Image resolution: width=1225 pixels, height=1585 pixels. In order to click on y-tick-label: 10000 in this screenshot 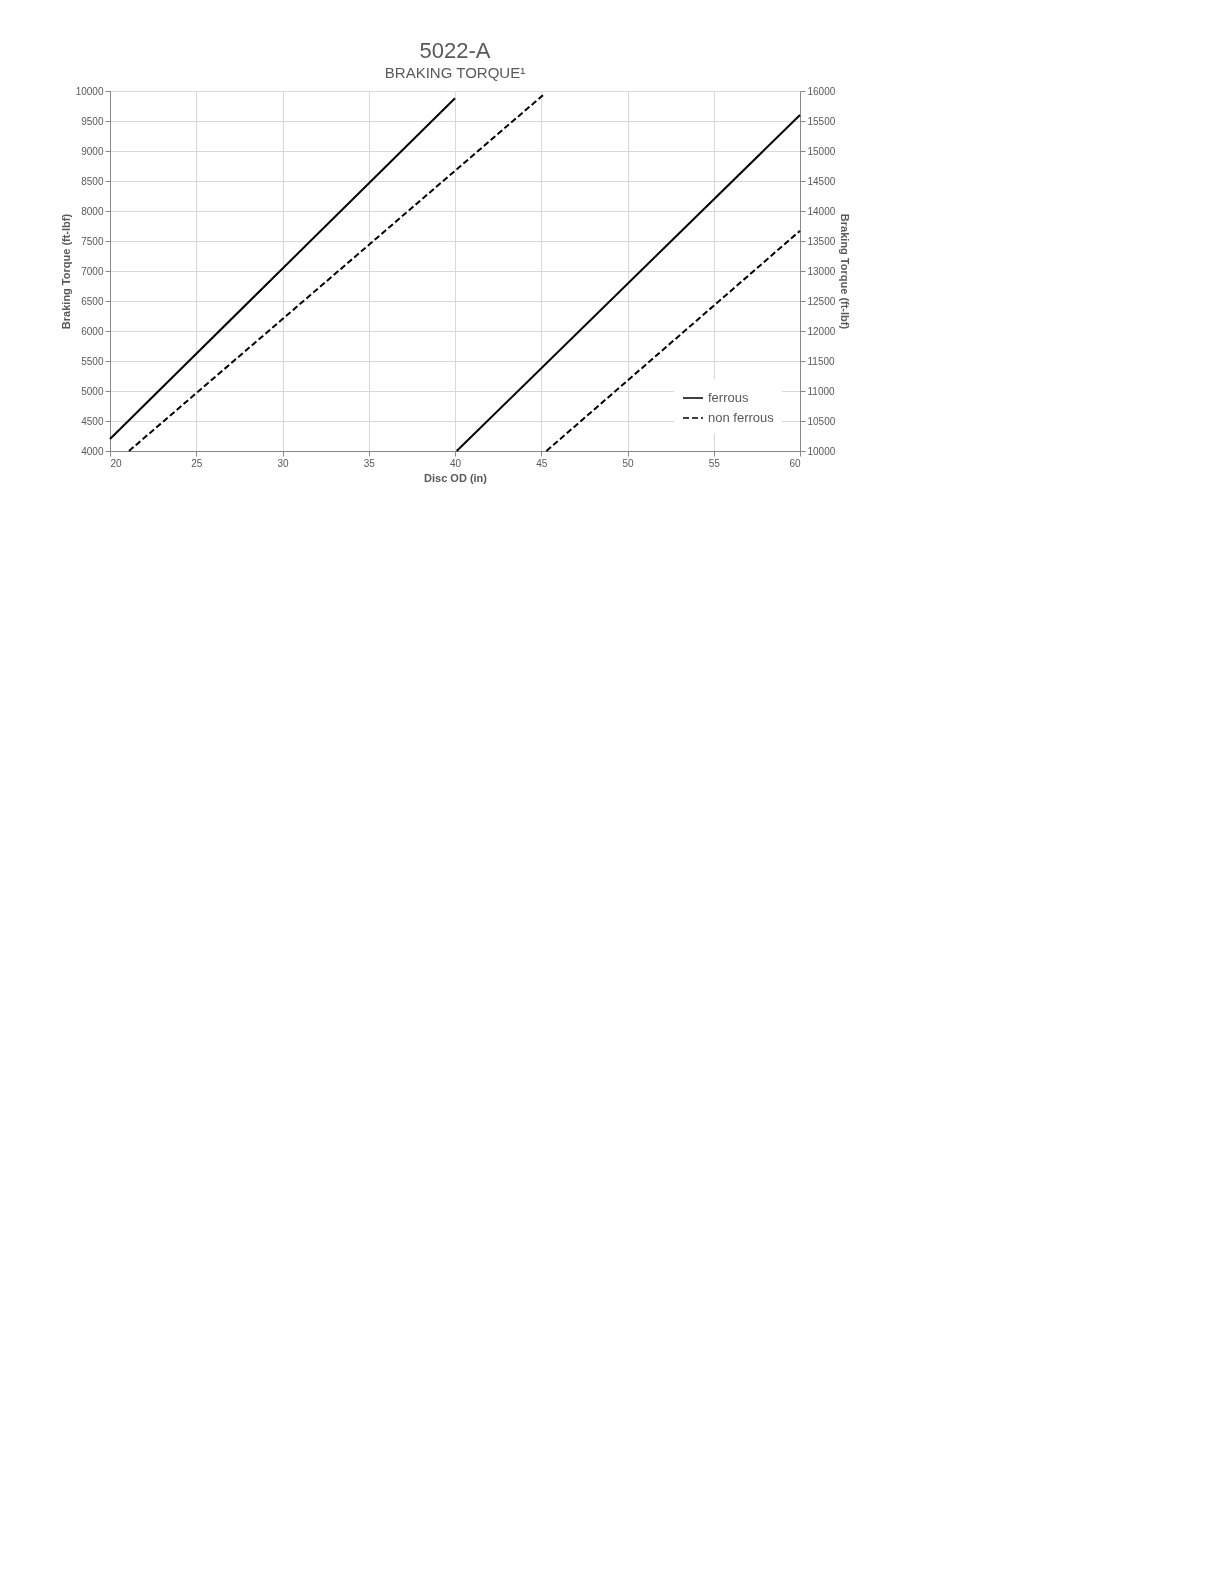, I will do `click(89, 91)`.